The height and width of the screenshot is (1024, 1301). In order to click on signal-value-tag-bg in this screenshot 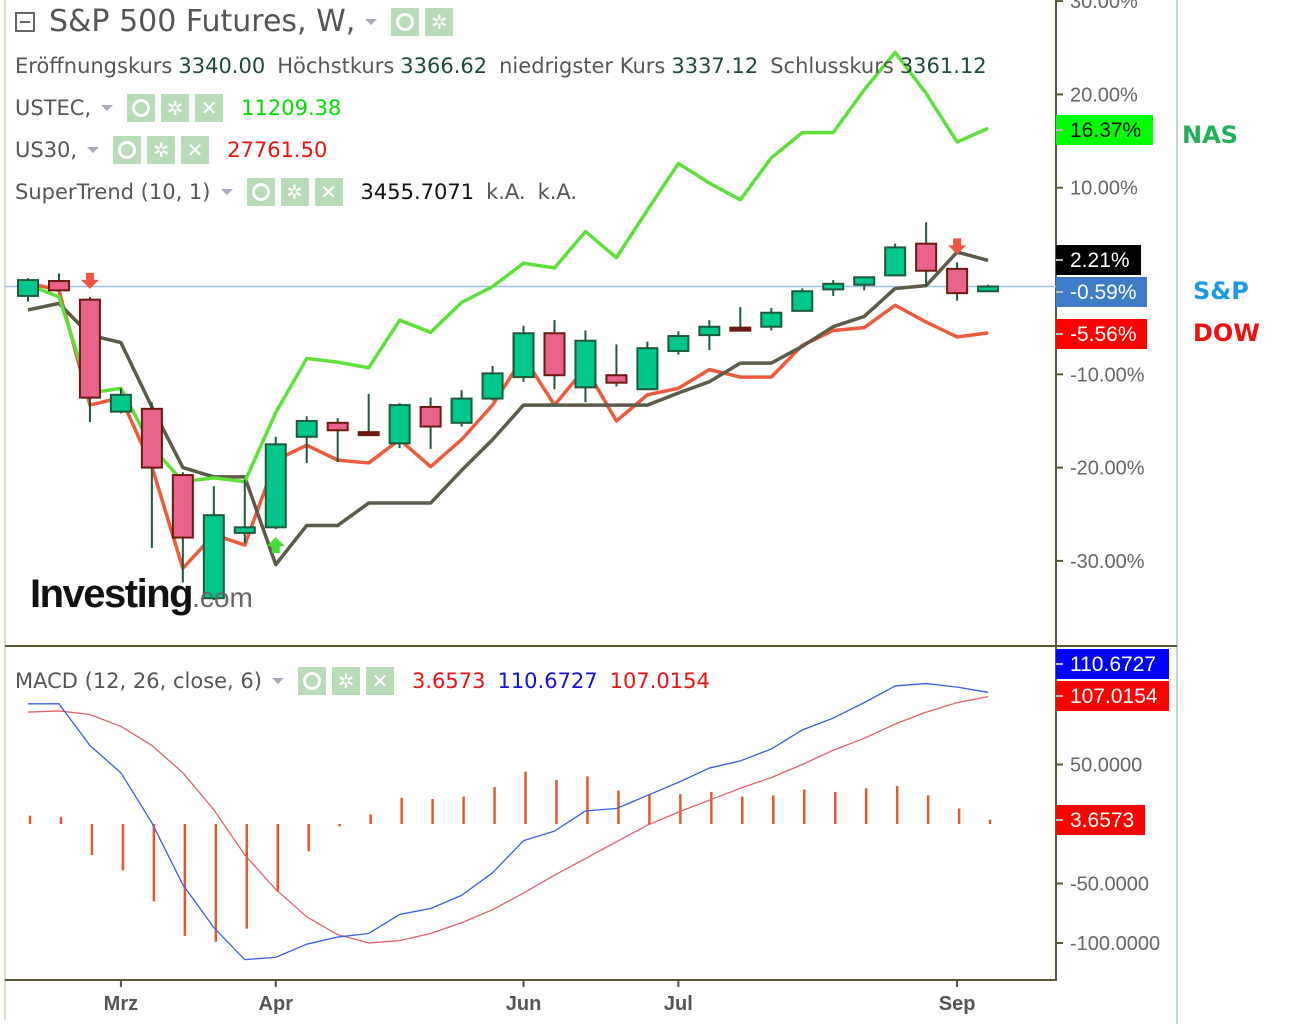, I will do `click(1112, 696)`.